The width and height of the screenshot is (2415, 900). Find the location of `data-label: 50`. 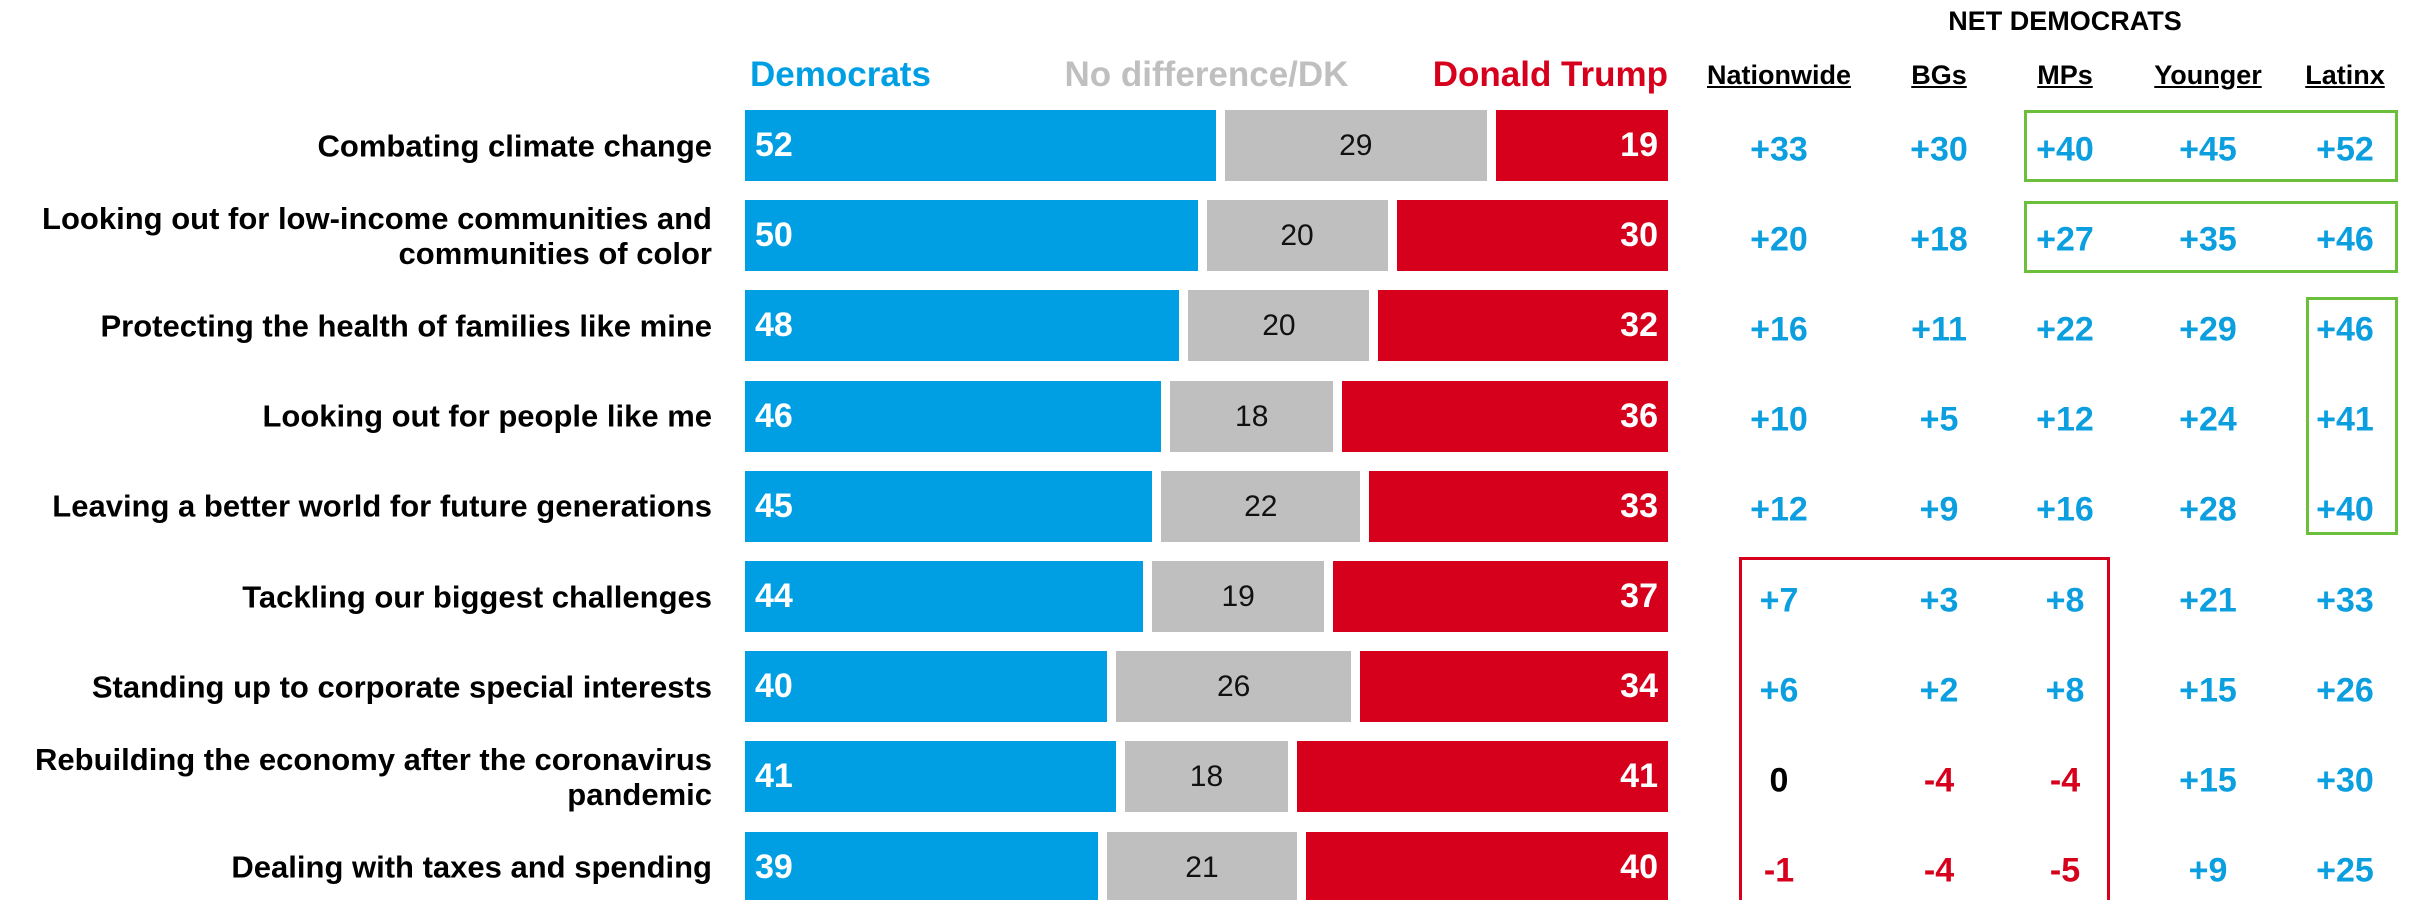

data-label: 50 is located at coordinates (774, 235).